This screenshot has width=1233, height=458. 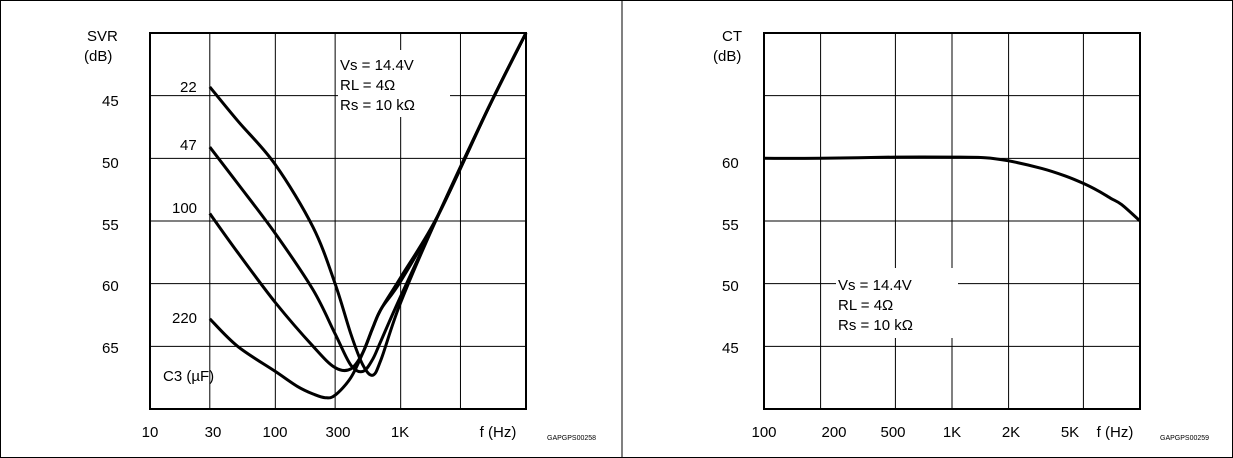 What do you see at coordinates (833, 432) in the screenshot?
I see `ct-xtick: 200` at bounding box center [833, 432].